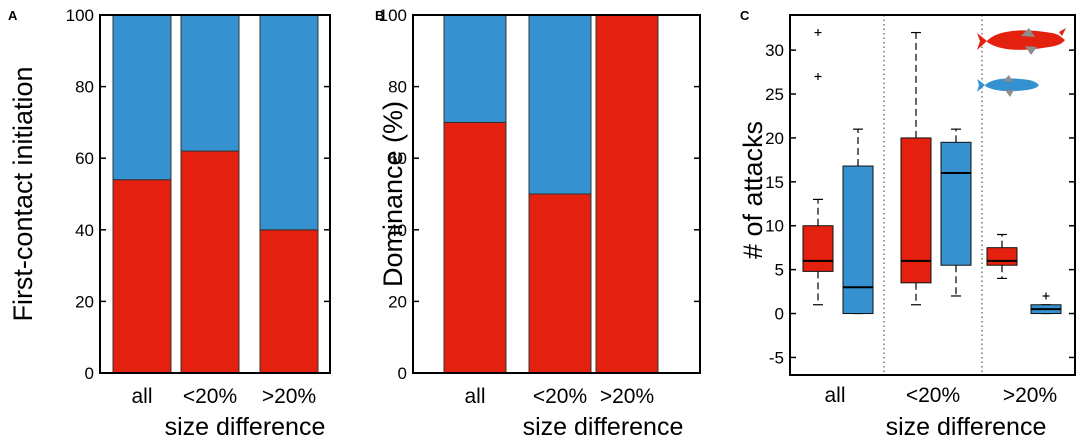 This screenshot has height=445, width=1084. I want to click on y-tick-label: 30, so click(774, 50).